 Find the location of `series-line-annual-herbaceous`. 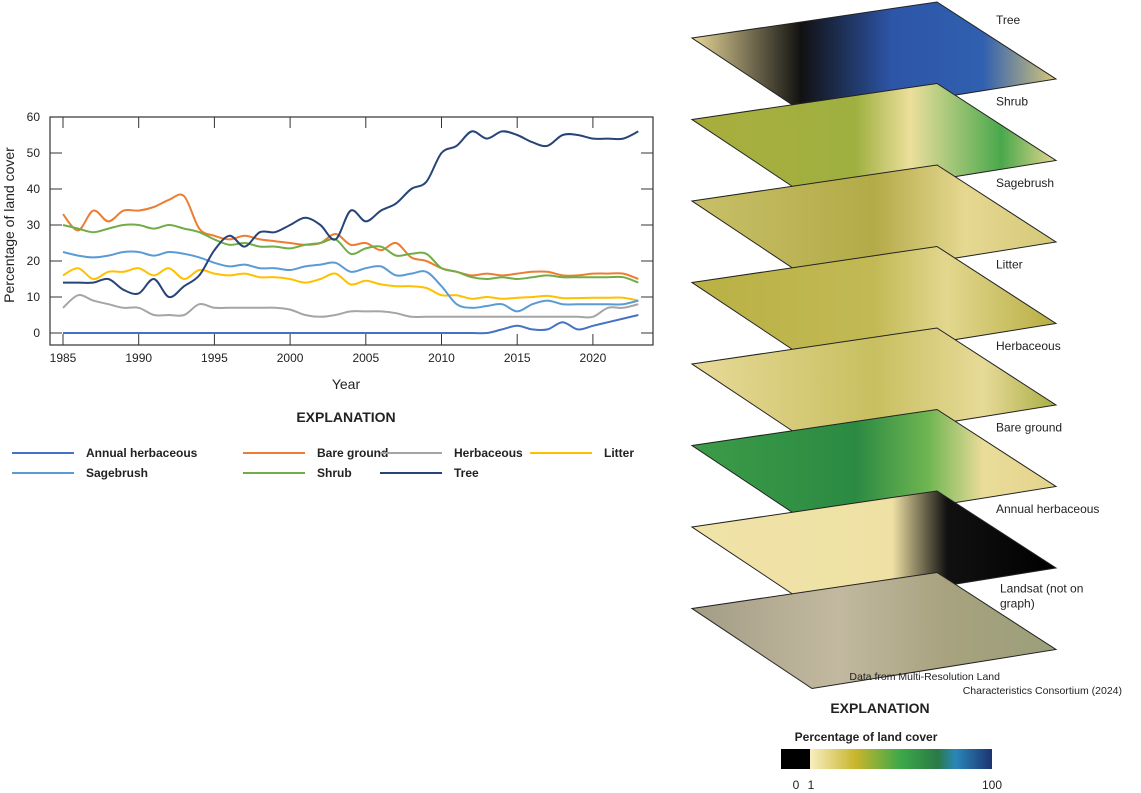

series-line-annual-herbaceous is located at coordinates (350, 324).